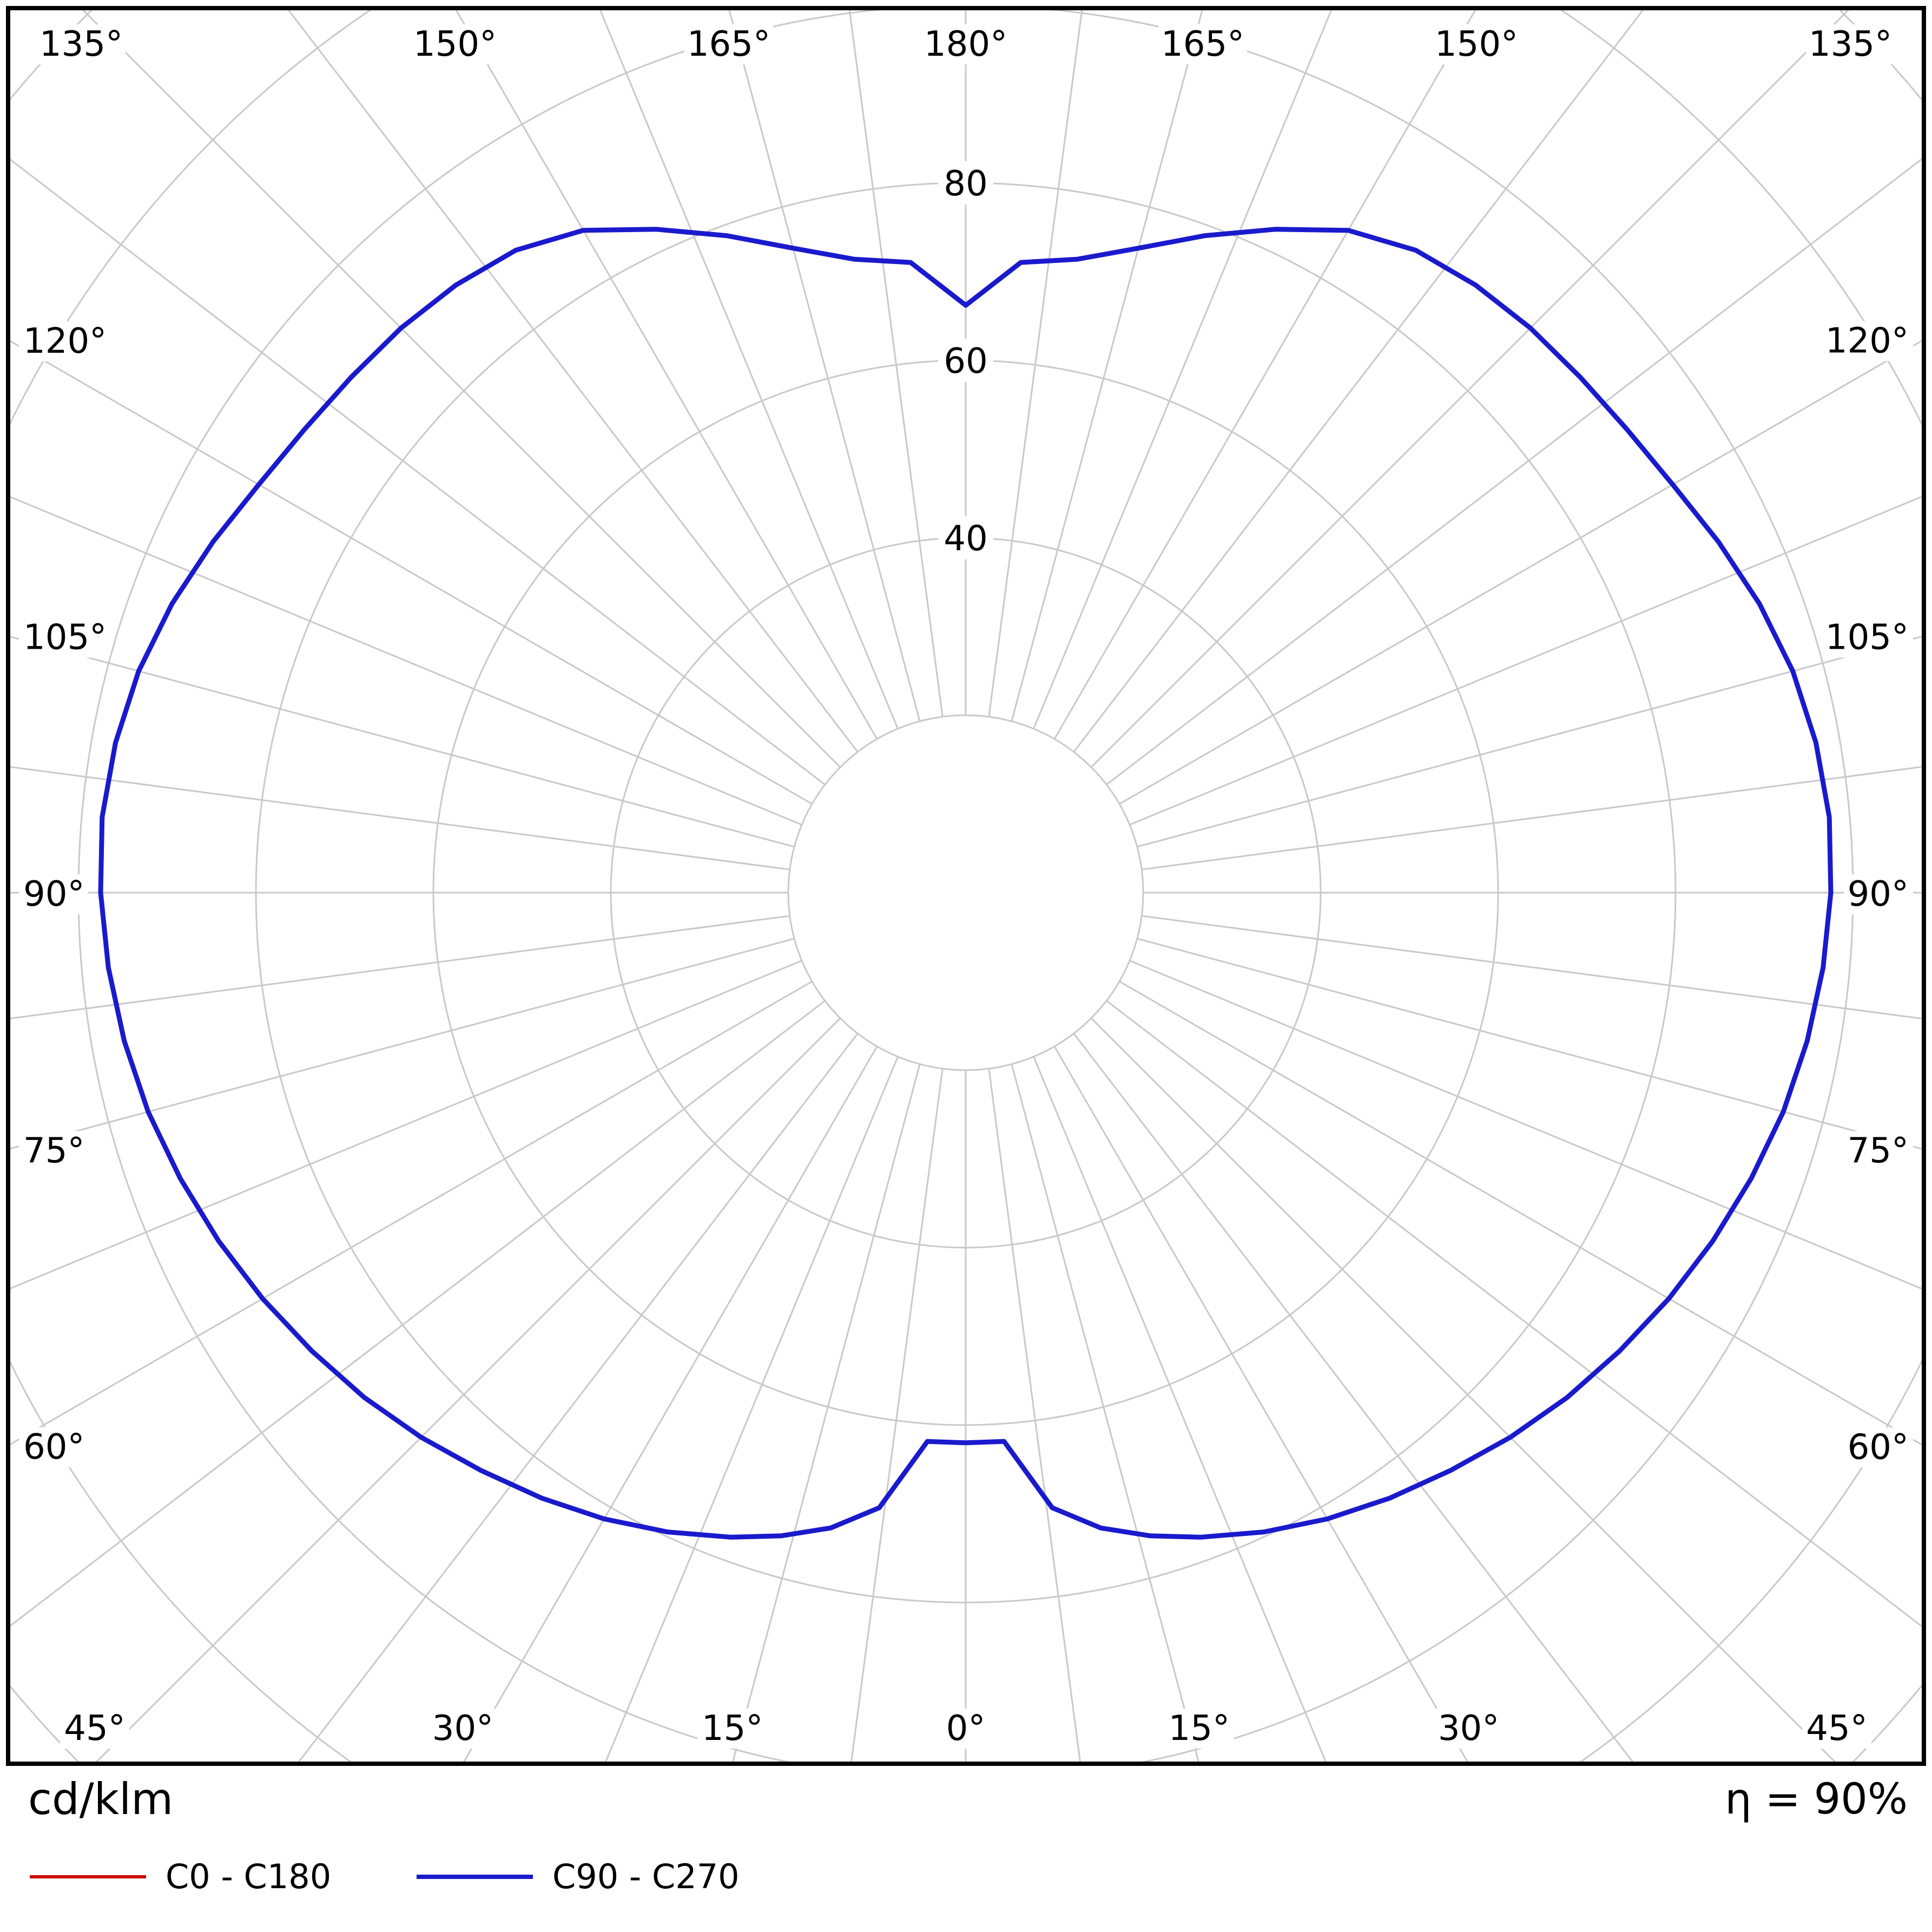 This screenshot has width=1932, height=1932. What do you see at coordinates (180, 1876) in the screenshot?
I see `legend-item-c0-c180: C0 - C180` at bounding box center [180, 1876].